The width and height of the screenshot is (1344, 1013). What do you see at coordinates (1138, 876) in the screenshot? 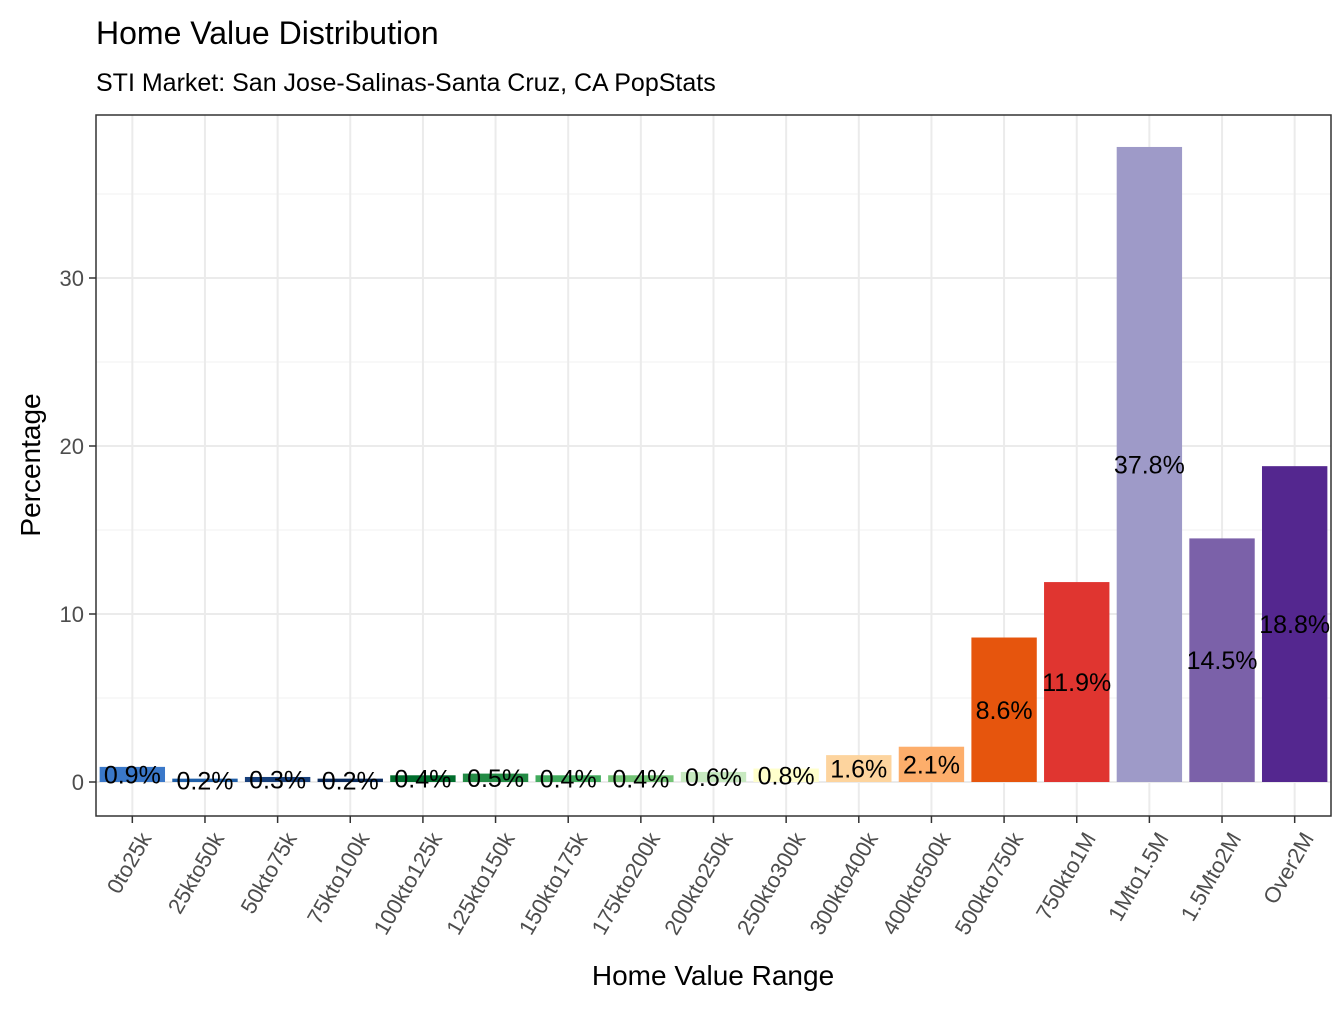
I see `x-tick-label-1Mto1.5M: 1Mto1.5M` at bounding box center [1138, 876].